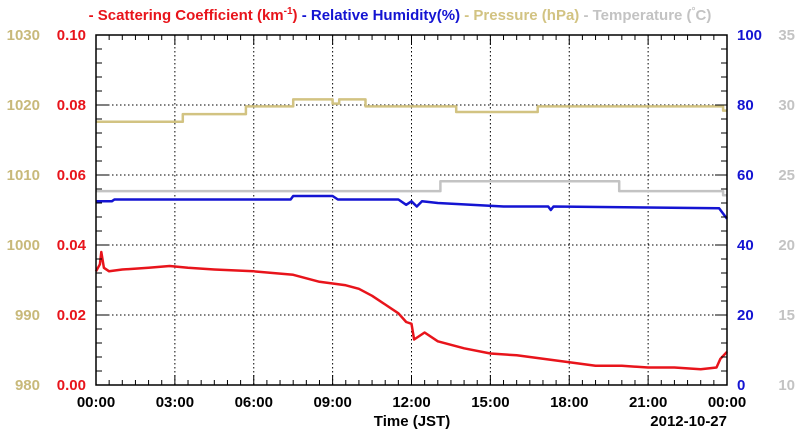 The width and height of the screenshot is (800, 434). Describe the element at coordinates (490, 402) in the screenshot. I see `x-tick-label: 15:00` at that location.